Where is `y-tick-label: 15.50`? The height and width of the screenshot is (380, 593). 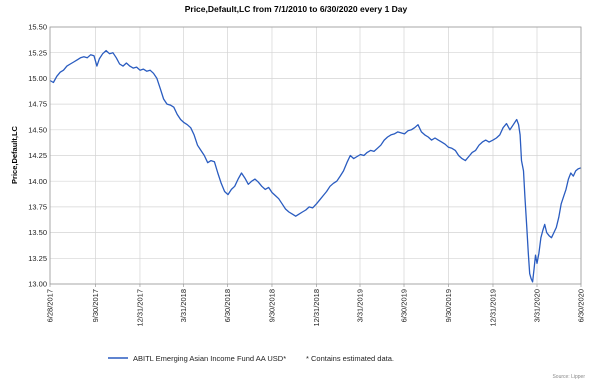
y-tick-label: 15.50 is located at coordinates (37, 27).